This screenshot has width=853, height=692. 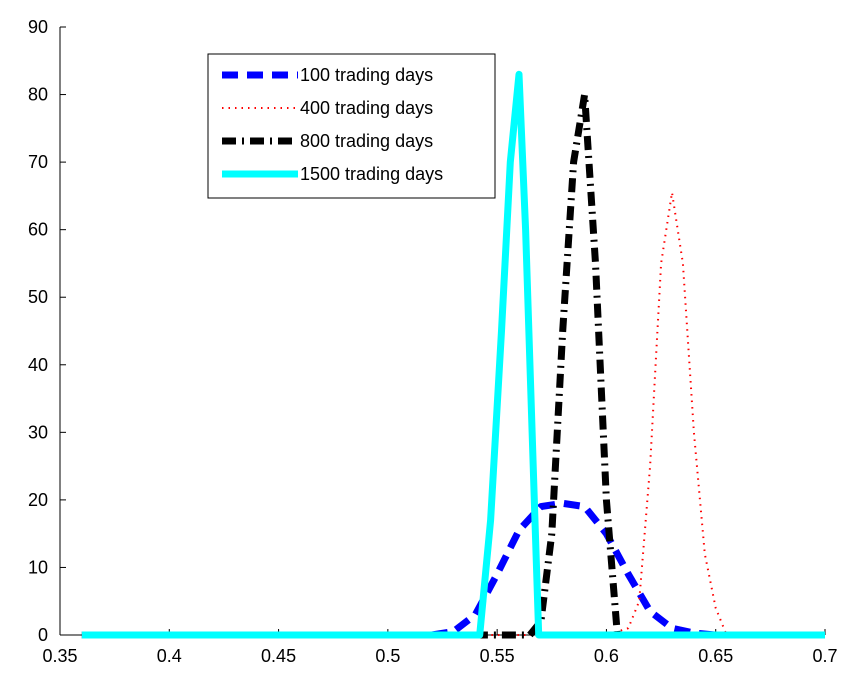 I want to click on x-tick-label: 0.4, so click(x=169, y=656).